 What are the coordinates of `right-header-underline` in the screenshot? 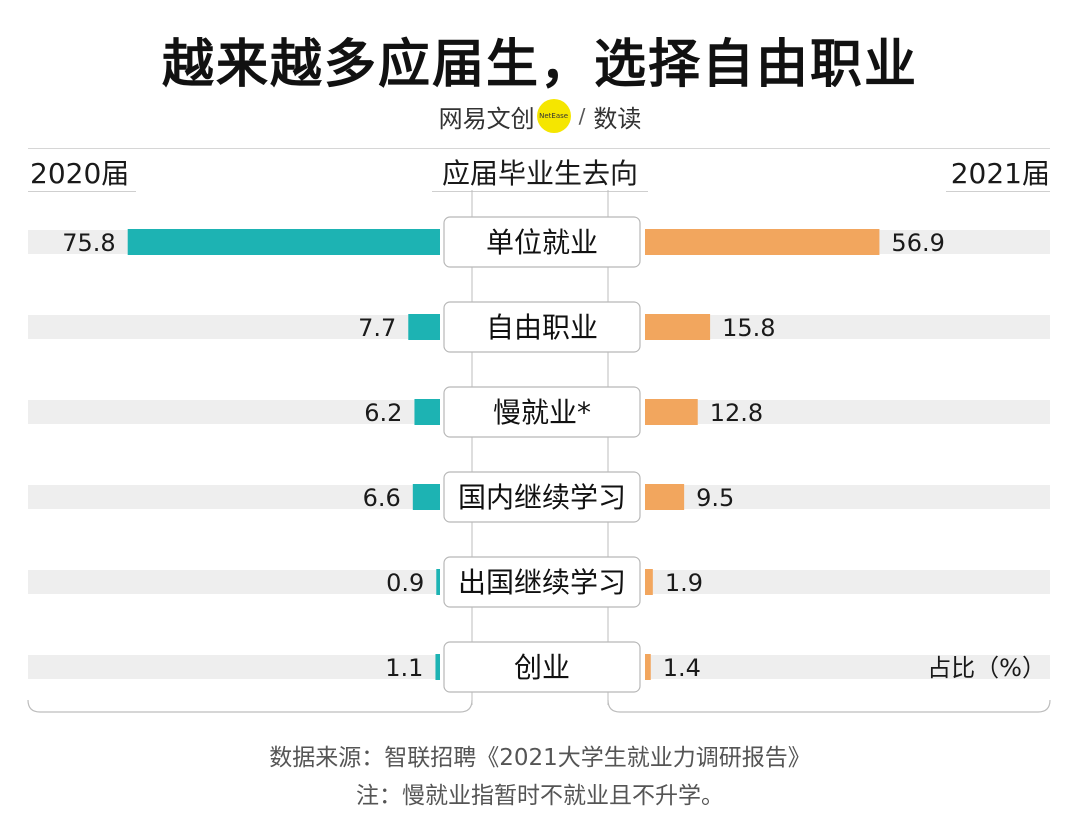 It's located at (998, 191).